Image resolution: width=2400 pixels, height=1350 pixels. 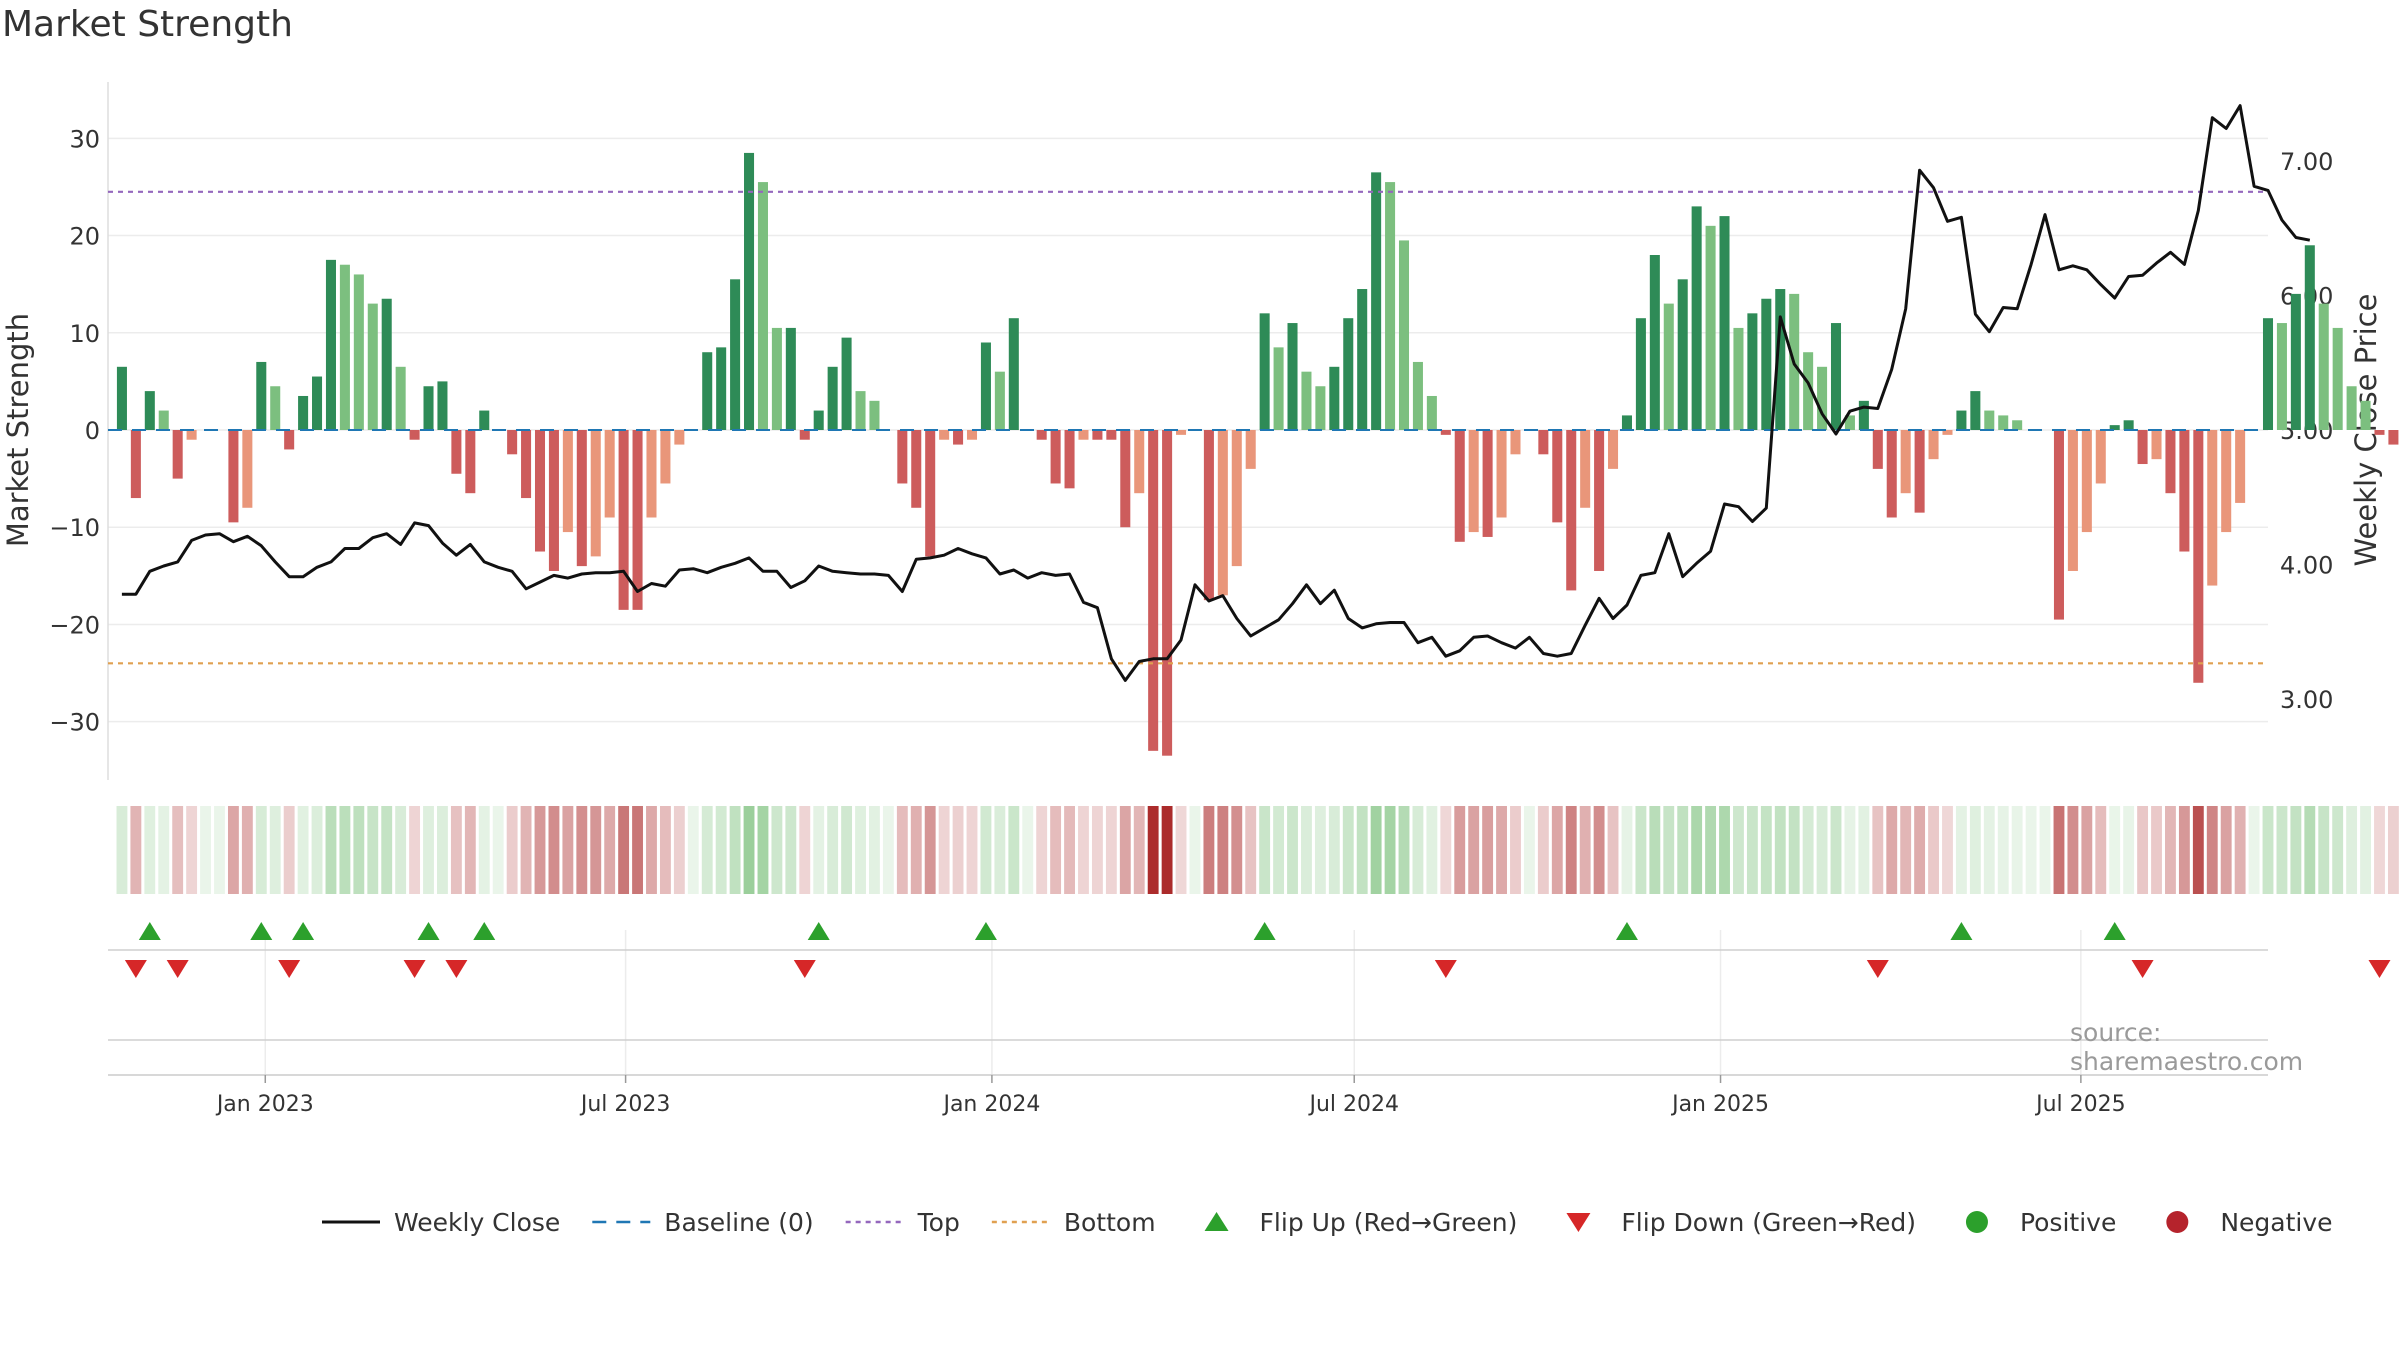 I want to click on x-tick-label: Jul 2025, so click(x=2080, y=1104).